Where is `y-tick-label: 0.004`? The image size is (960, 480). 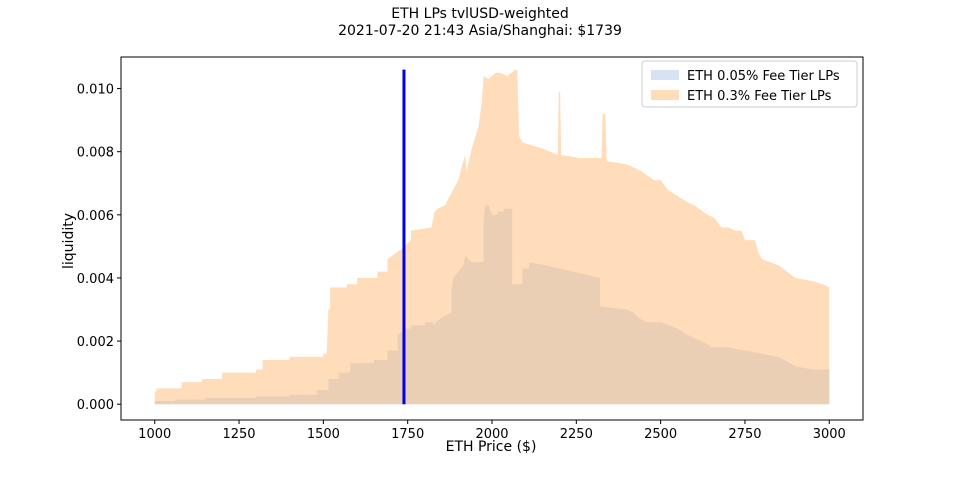 y-tick-label: 0.004 is located at coordinates (95, 279).